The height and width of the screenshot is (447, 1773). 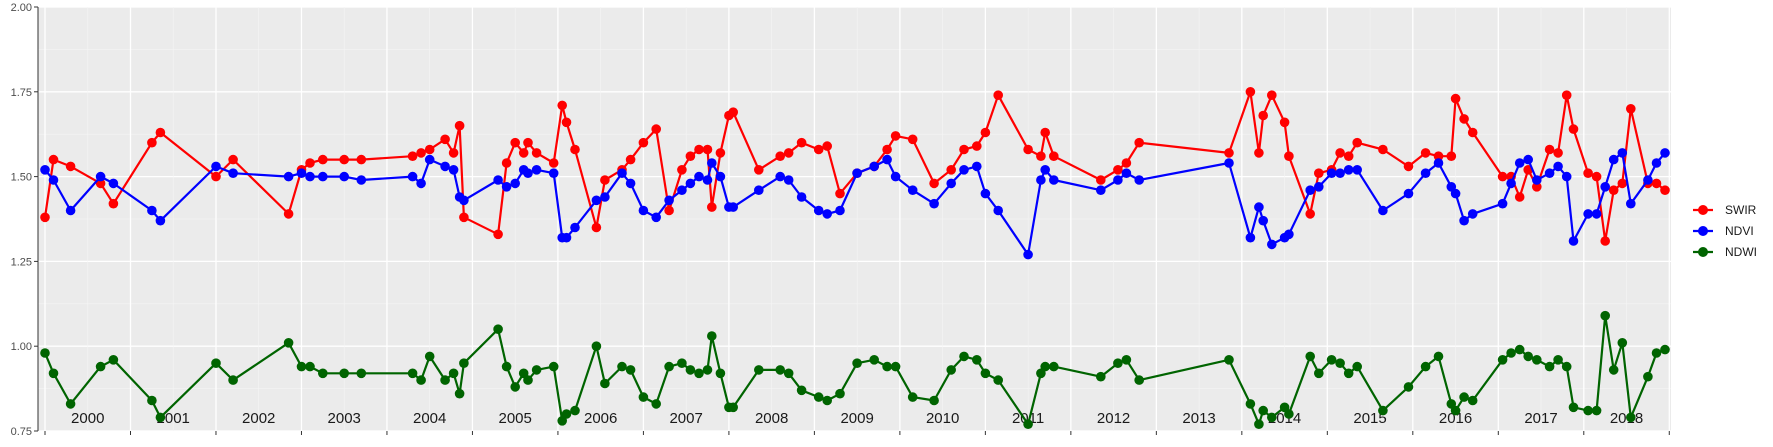 I want to click on legend-label: SWIR, so click(x=1741, y=210).